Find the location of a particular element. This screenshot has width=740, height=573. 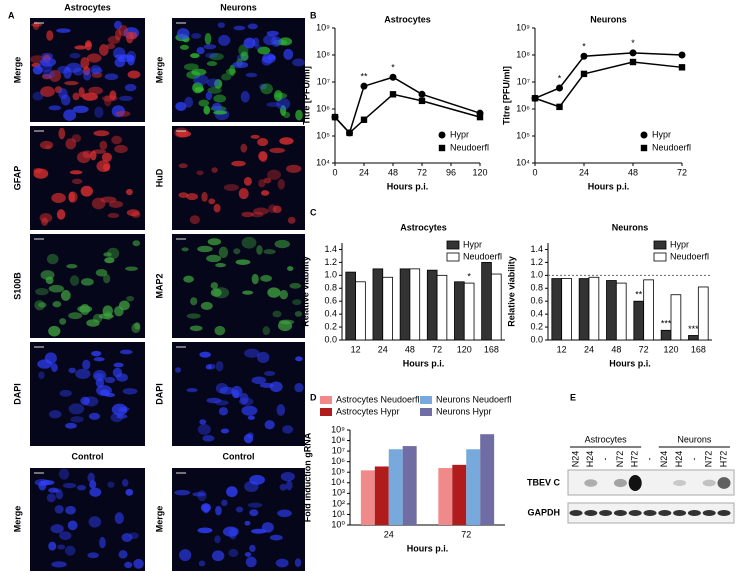

lane-label: H72 is located at coordinates (635, 459).